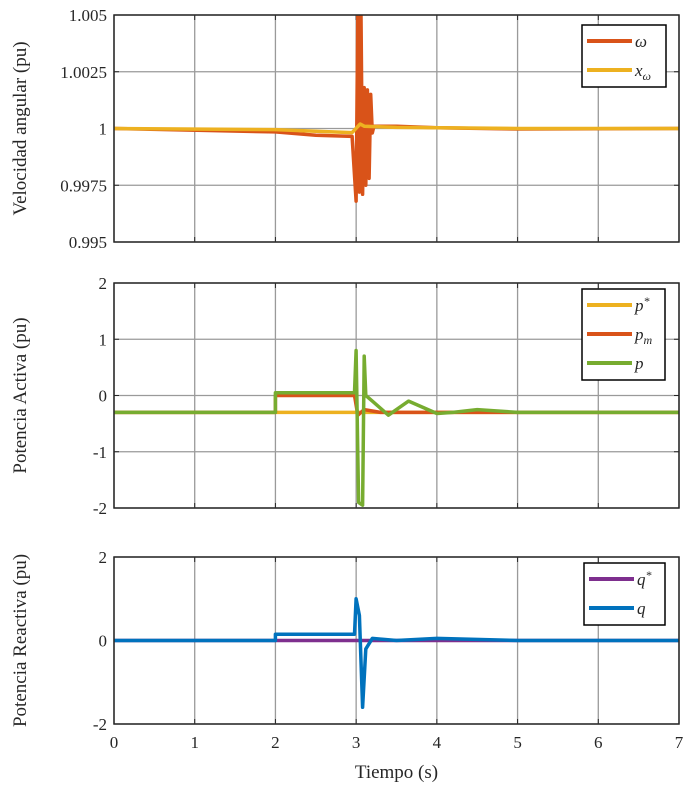  What do you see at coordinates (20, 128) in the screenshot?
I see `y-axis-label: Velocidad angular (pu)` at bounding box center [20, 128].